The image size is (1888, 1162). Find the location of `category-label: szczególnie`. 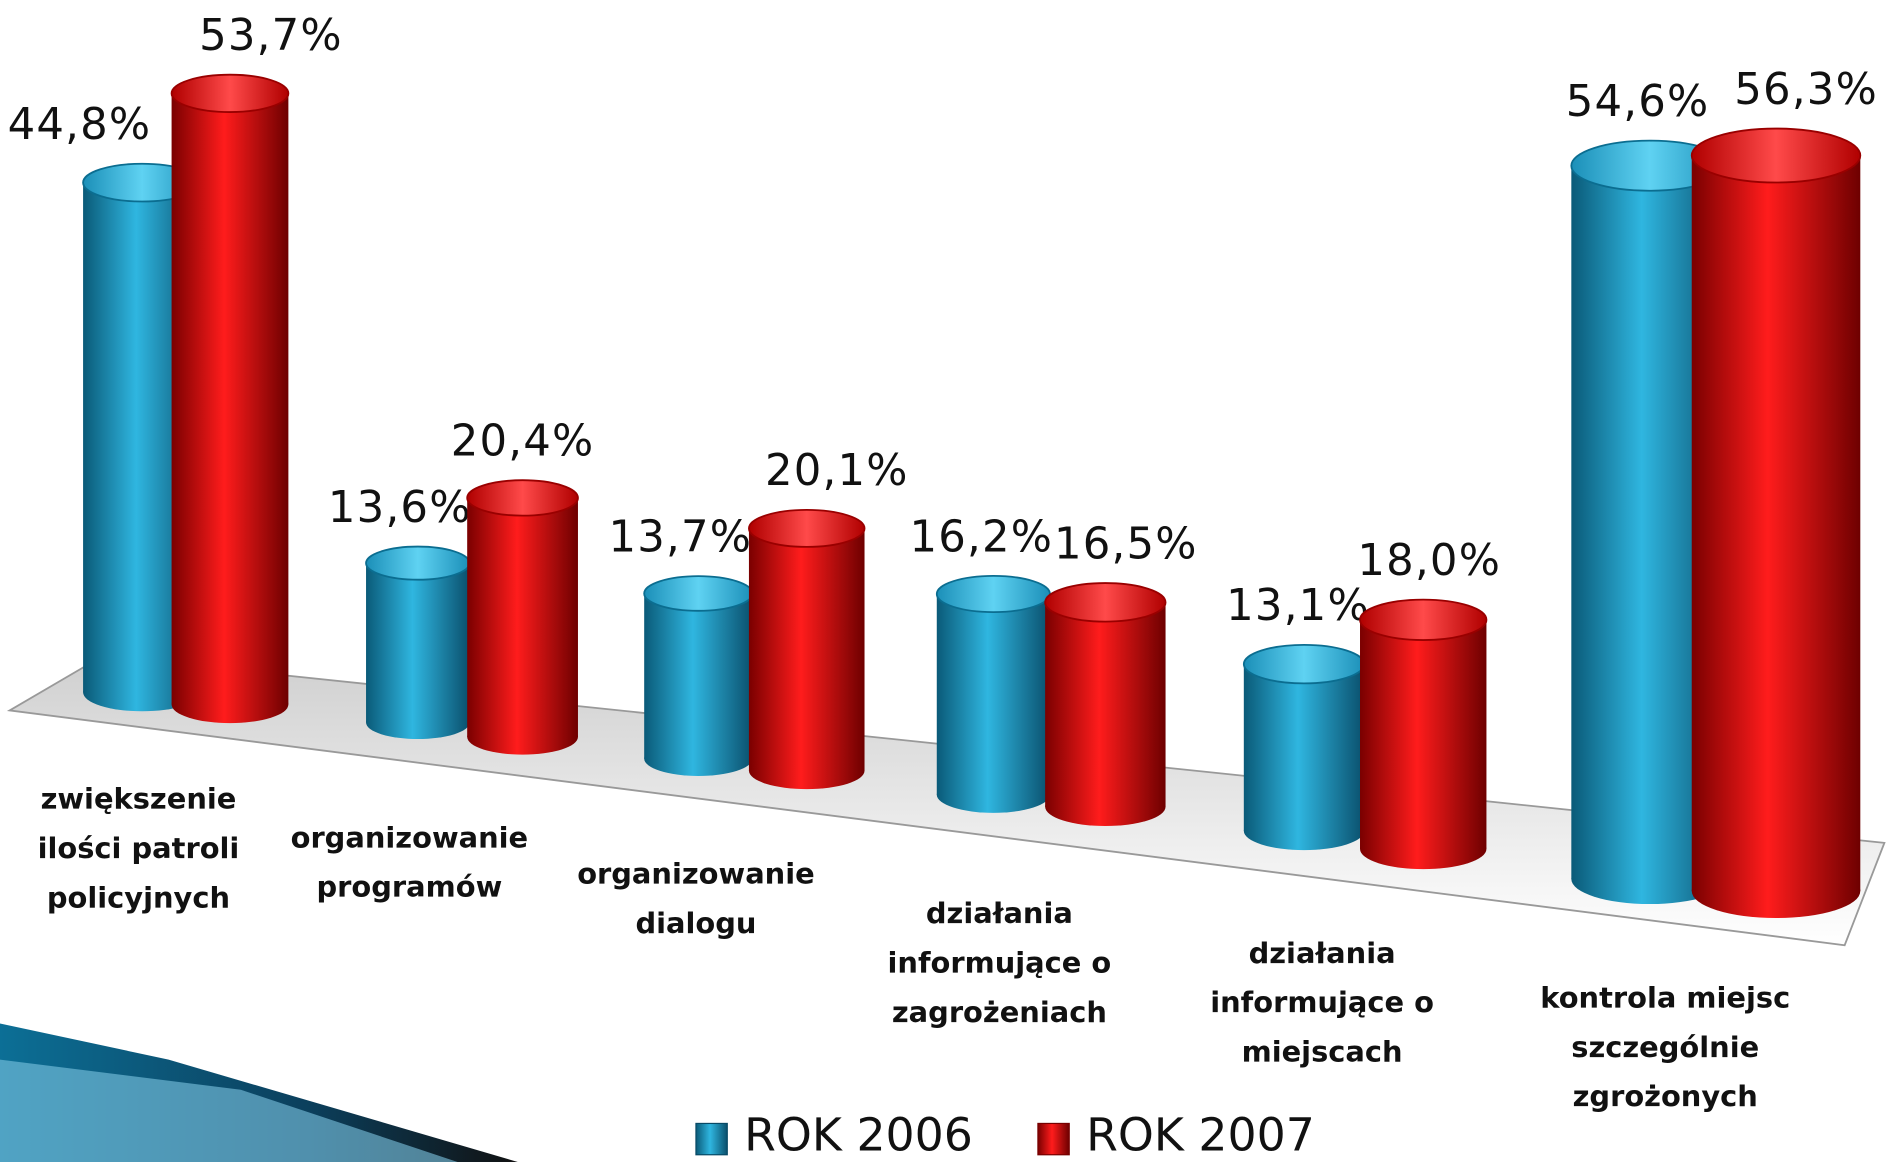

category-label: szczególnie is located at coordinates (1665, 1047).